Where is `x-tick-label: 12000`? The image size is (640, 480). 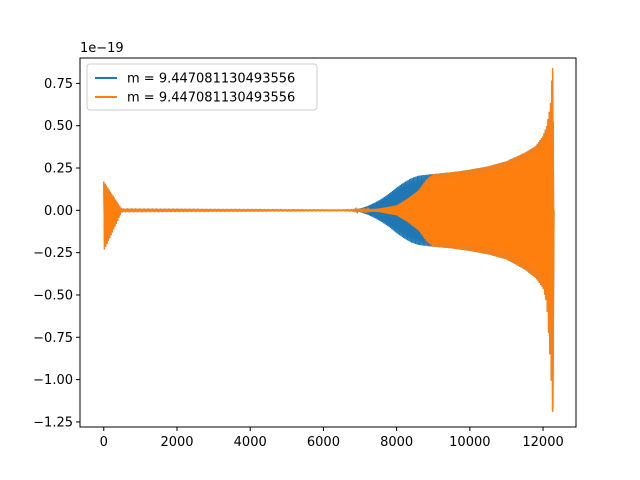
x-tick-label: 12000 is located at coordinates (542, 442).